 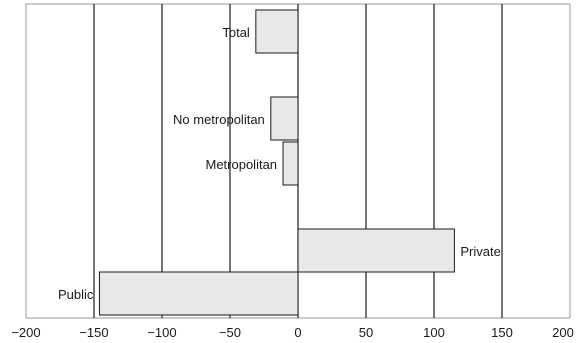 I want to click on x-tick-label: 100, so click(x=434, y=332).